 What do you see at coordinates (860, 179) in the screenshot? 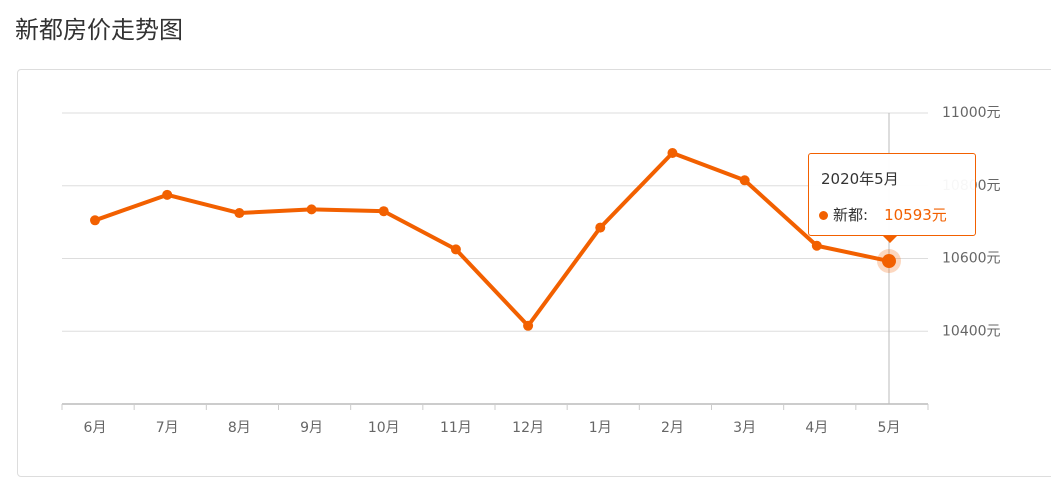
I see `tooltip-title: 2020年5月` at bounding box center [860, 179].